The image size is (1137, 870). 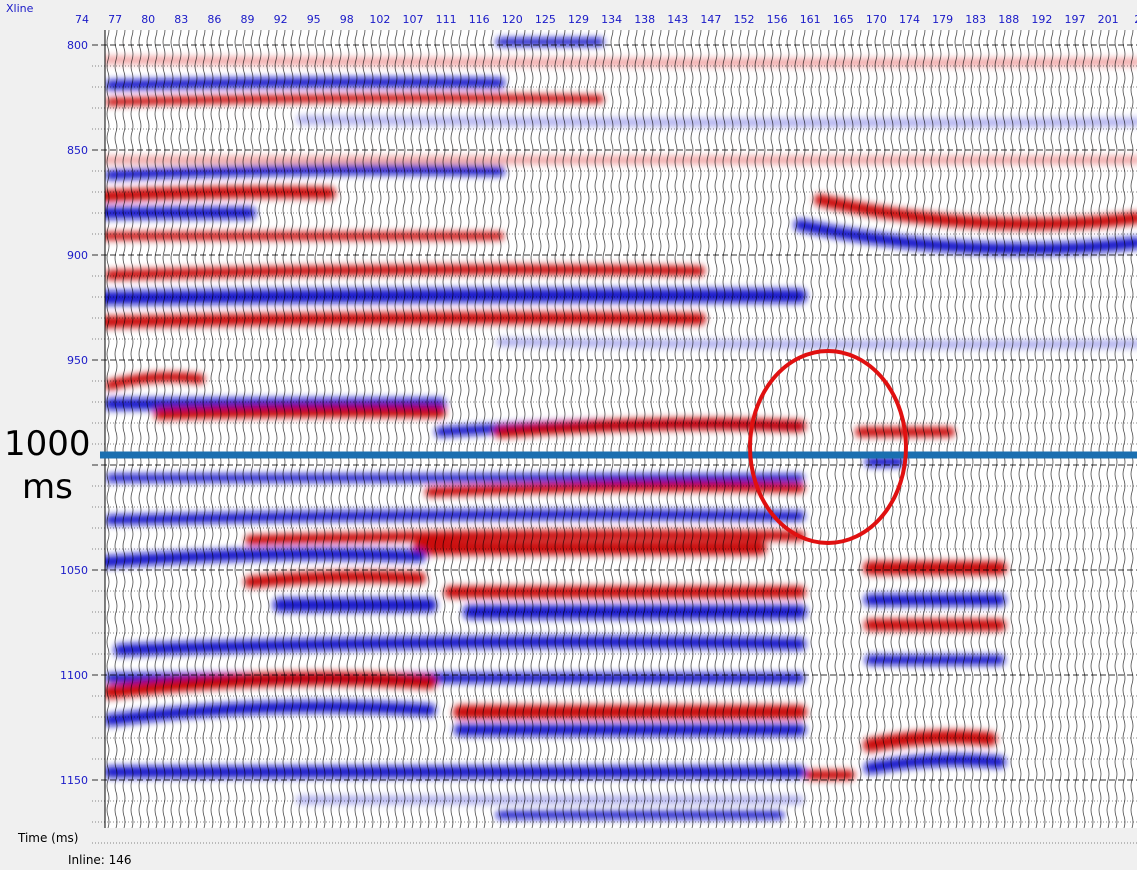 What do you see at coordinates (1075, 19) in the screenshot?
I see `xline-tick-label: 197` at bounding box center [1075, 19].